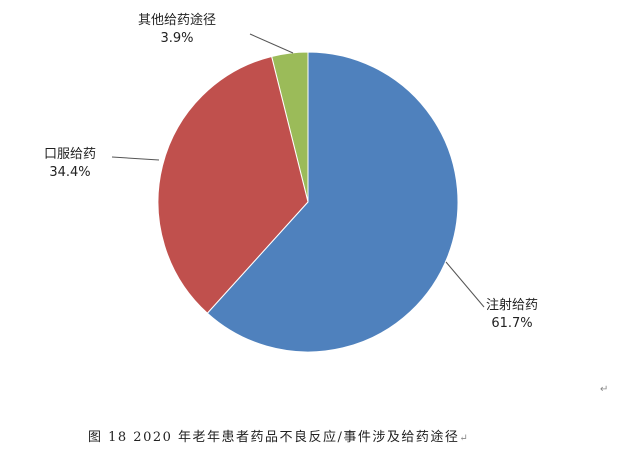 The width and height of the screenshot is (631, 465). I want to click on data-label-oral: 口服给药 34.4%, so click(70, 164).